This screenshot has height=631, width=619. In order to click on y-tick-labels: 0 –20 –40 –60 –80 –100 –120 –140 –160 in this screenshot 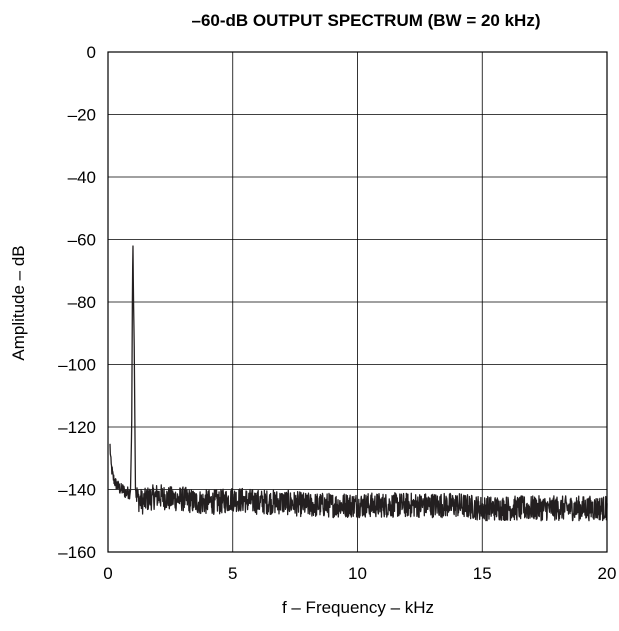, I will do `click(77, 302)`.